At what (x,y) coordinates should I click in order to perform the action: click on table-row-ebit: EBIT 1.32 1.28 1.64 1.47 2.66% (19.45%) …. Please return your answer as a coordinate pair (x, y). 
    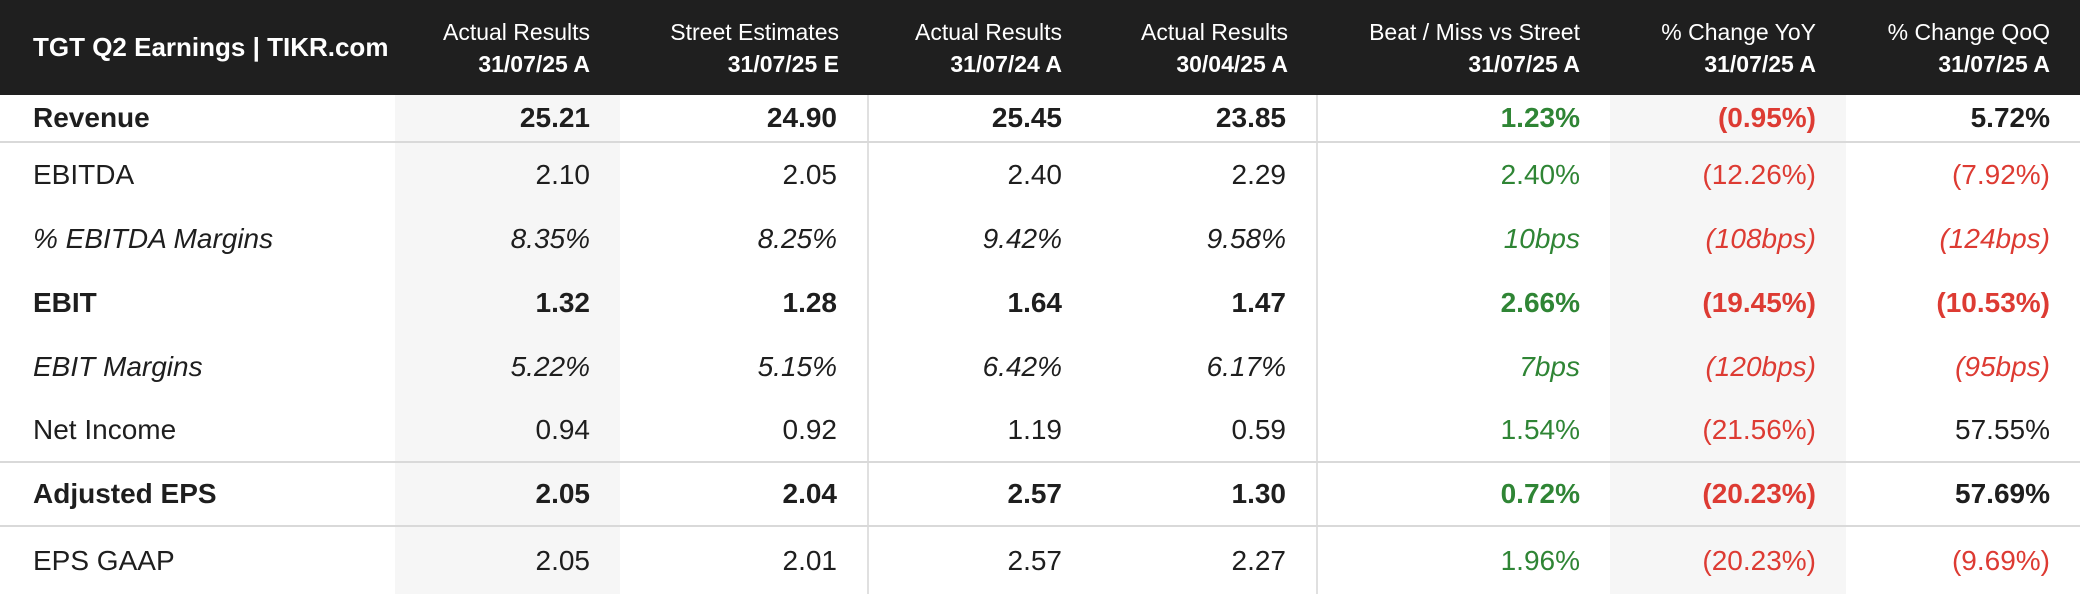
    Looking at the image, I should click on (1040, 303).